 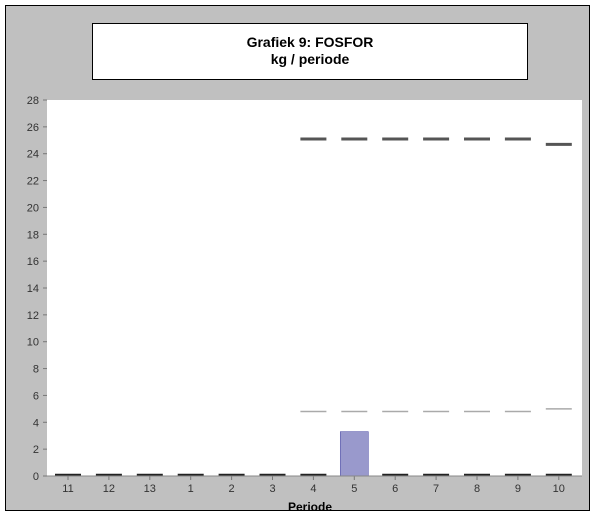 What do you see at coordinates (36, 423) in the screenshot?
I see `y-tick-label: 4` at bounding box center [36, 423].